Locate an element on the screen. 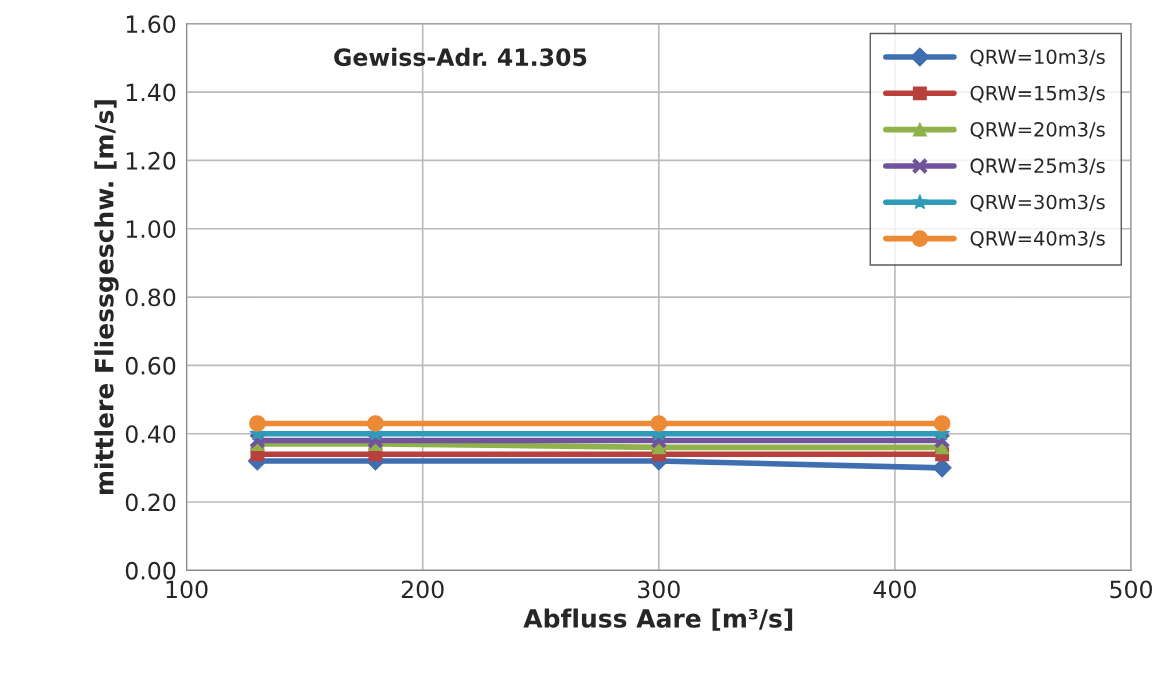 Image resolution: width=1166 pixels, height=679 pixels. y-tick-label: 1.20 is located at coordinates (151, 160).